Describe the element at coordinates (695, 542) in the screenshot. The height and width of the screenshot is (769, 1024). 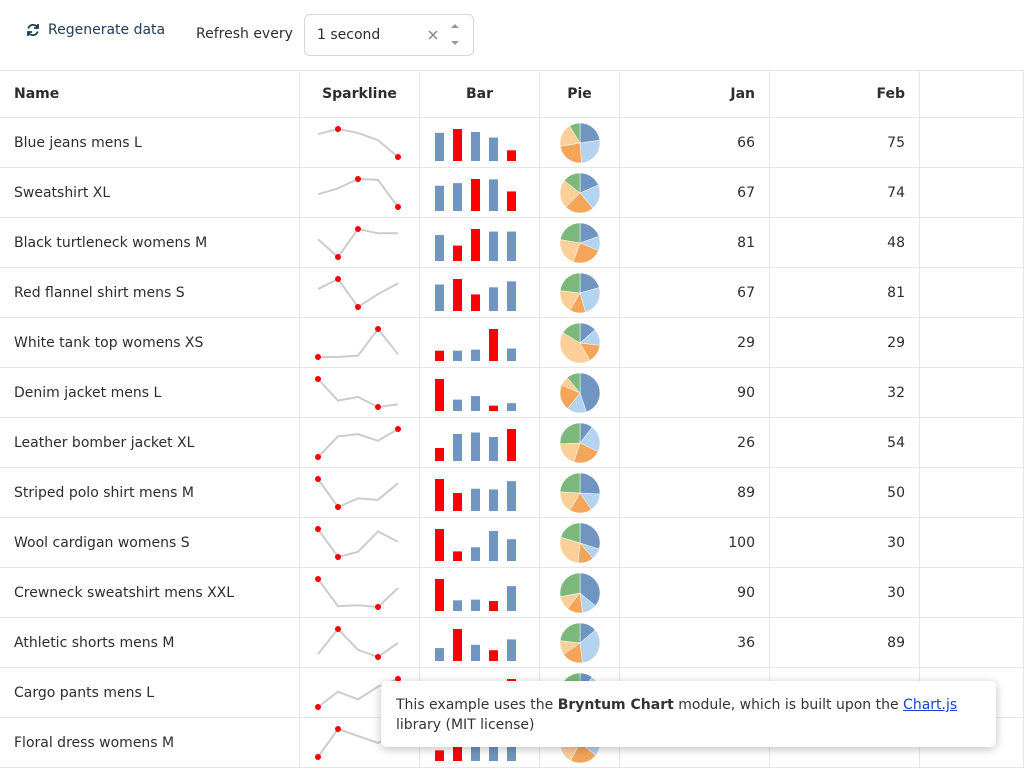
I see `jan-cell: 100` at that location.